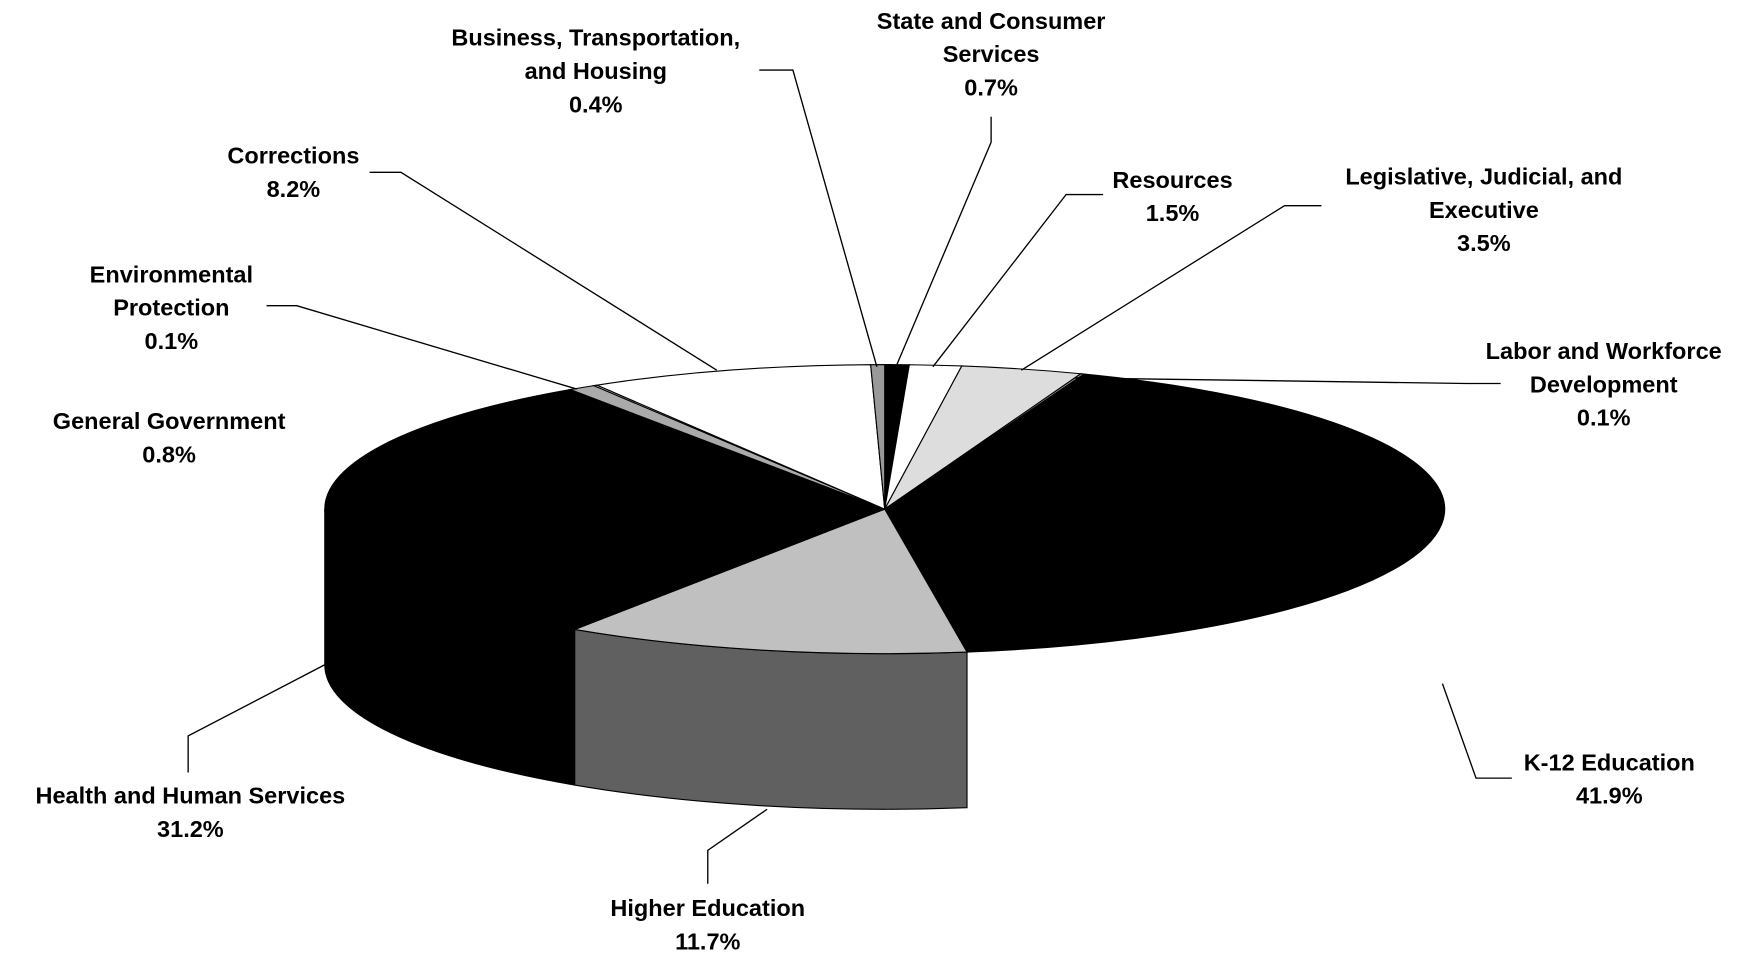 The image size is (1747, 959). What do you see at coordinates (1609, 763) in the screenshot?
I see `category-label: K-12 Education` at bounding box center [1609, 763].